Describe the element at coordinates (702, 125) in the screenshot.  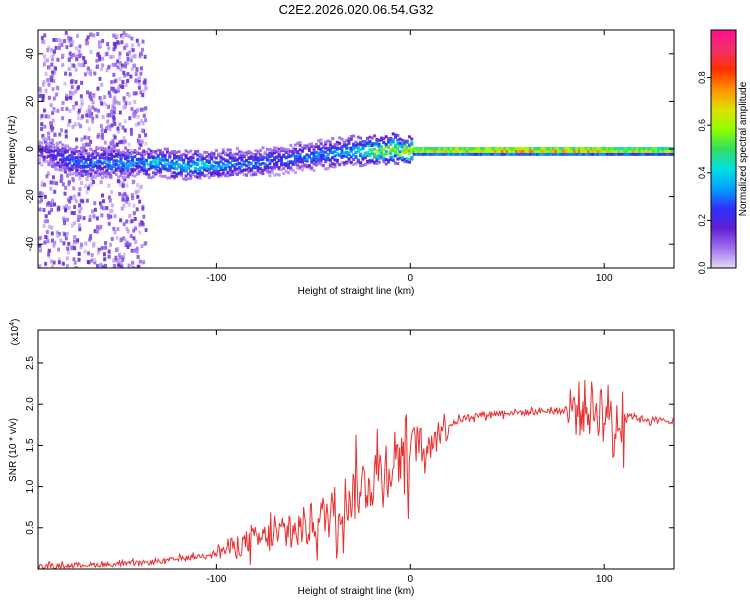
I see `colorbar-tick-label: 0.6` at that location.